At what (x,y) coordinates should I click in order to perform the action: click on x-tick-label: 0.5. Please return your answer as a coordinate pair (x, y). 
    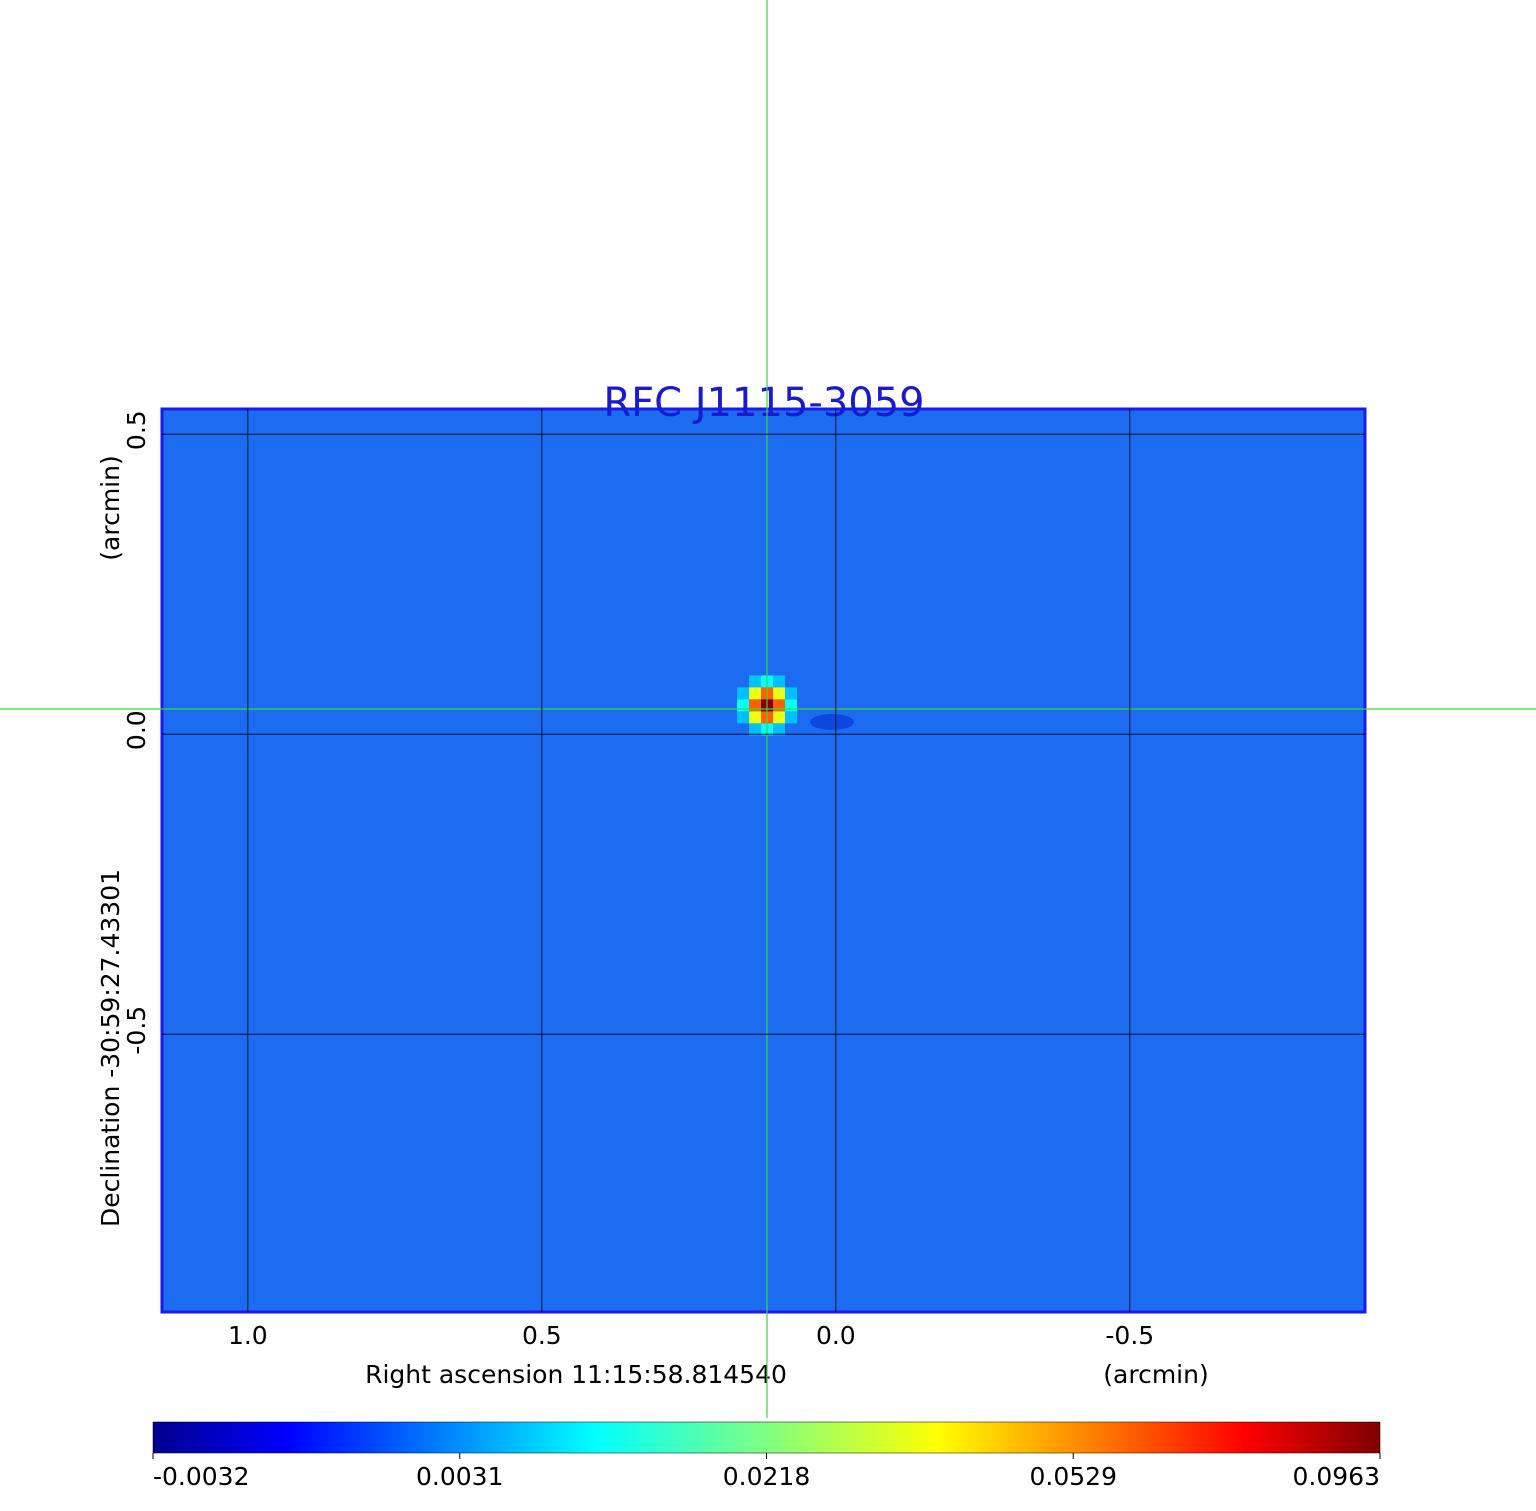
    Looking at the image, I should click on (542, 1335).